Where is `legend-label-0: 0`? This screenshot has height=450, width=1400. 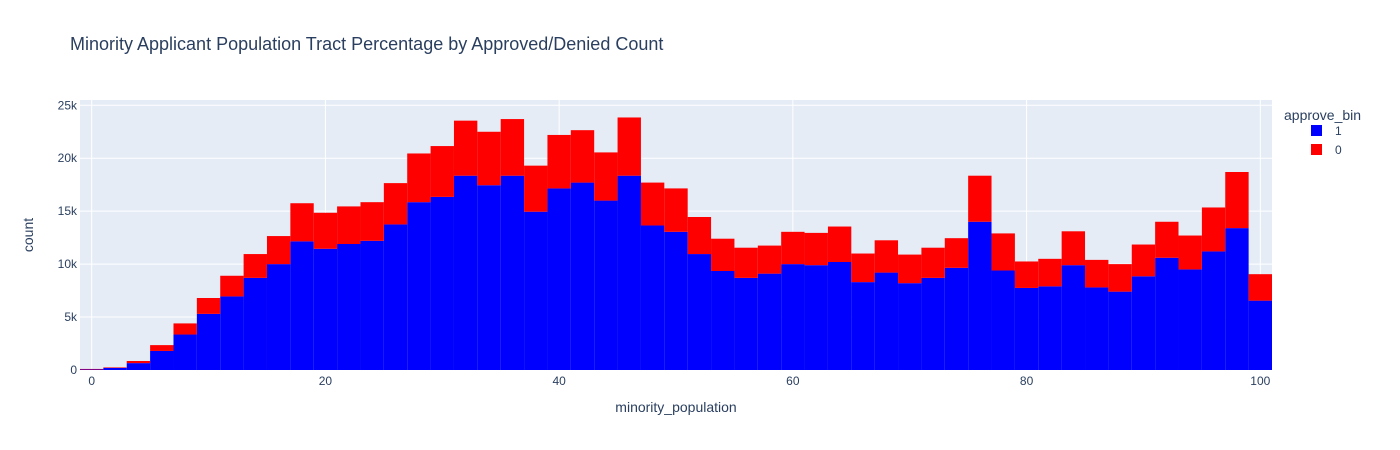
legend-label-0: 0 is located at coordinates (1338, 150).